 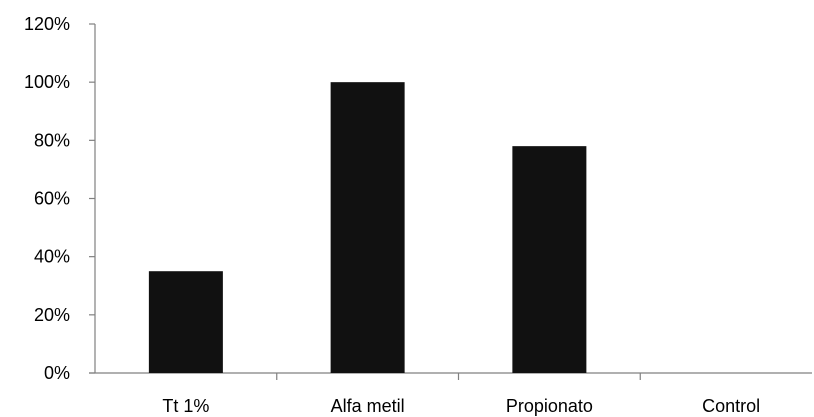 I want to click on y-tick-label: 100%, so click(x=47, y=82).